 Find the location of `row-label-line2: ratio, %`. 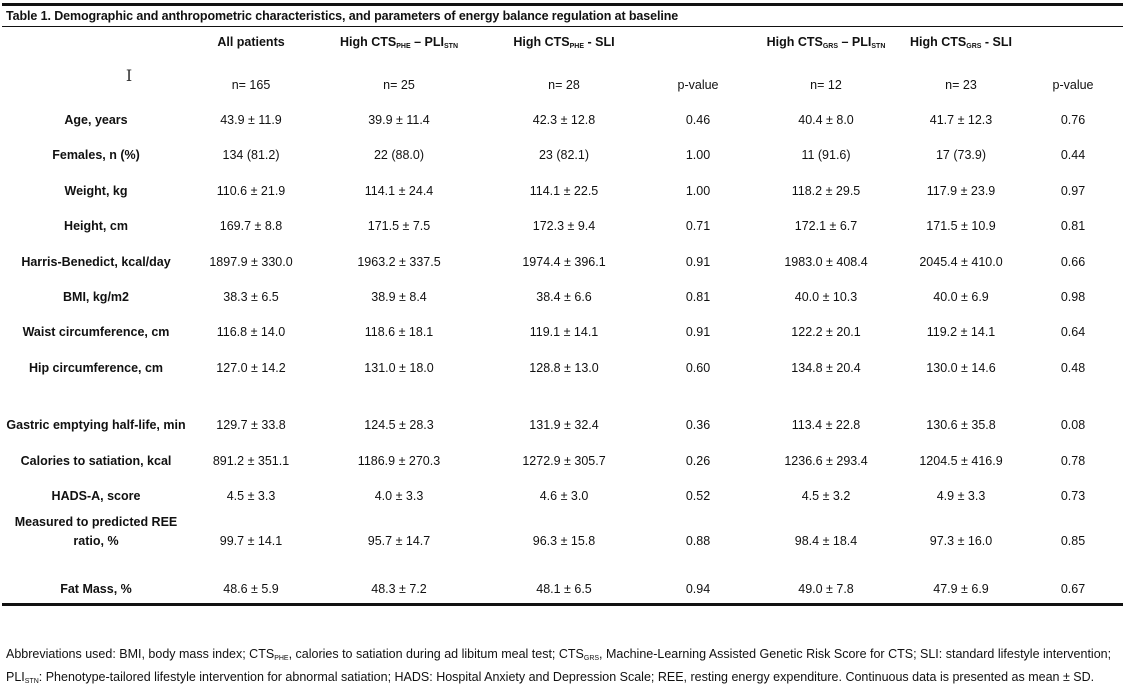

row-label-line2: ratio, % is located at coordinates (96, 541).